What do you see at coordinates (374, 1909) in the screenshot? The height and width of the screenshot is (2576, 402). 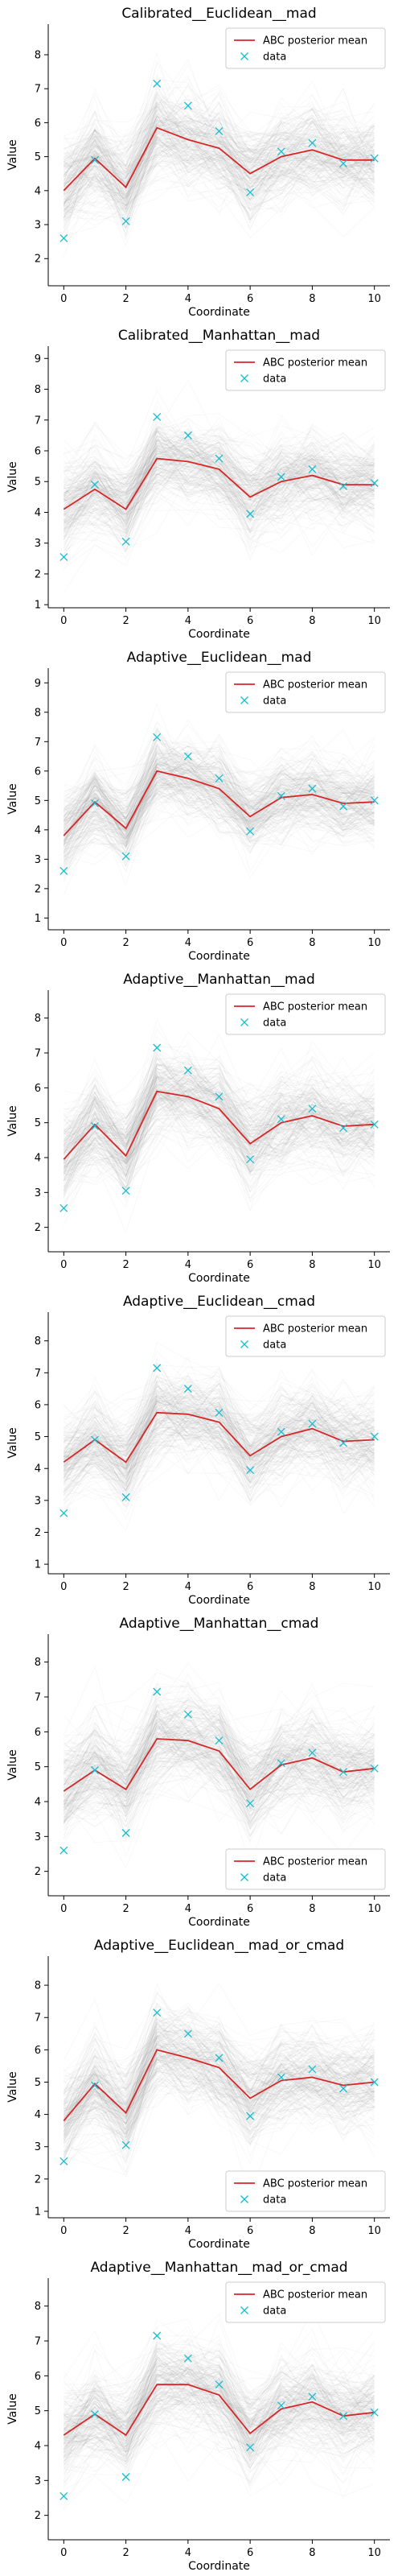 I see `x-tick-label: 10` at bounding box center [374, 1909].